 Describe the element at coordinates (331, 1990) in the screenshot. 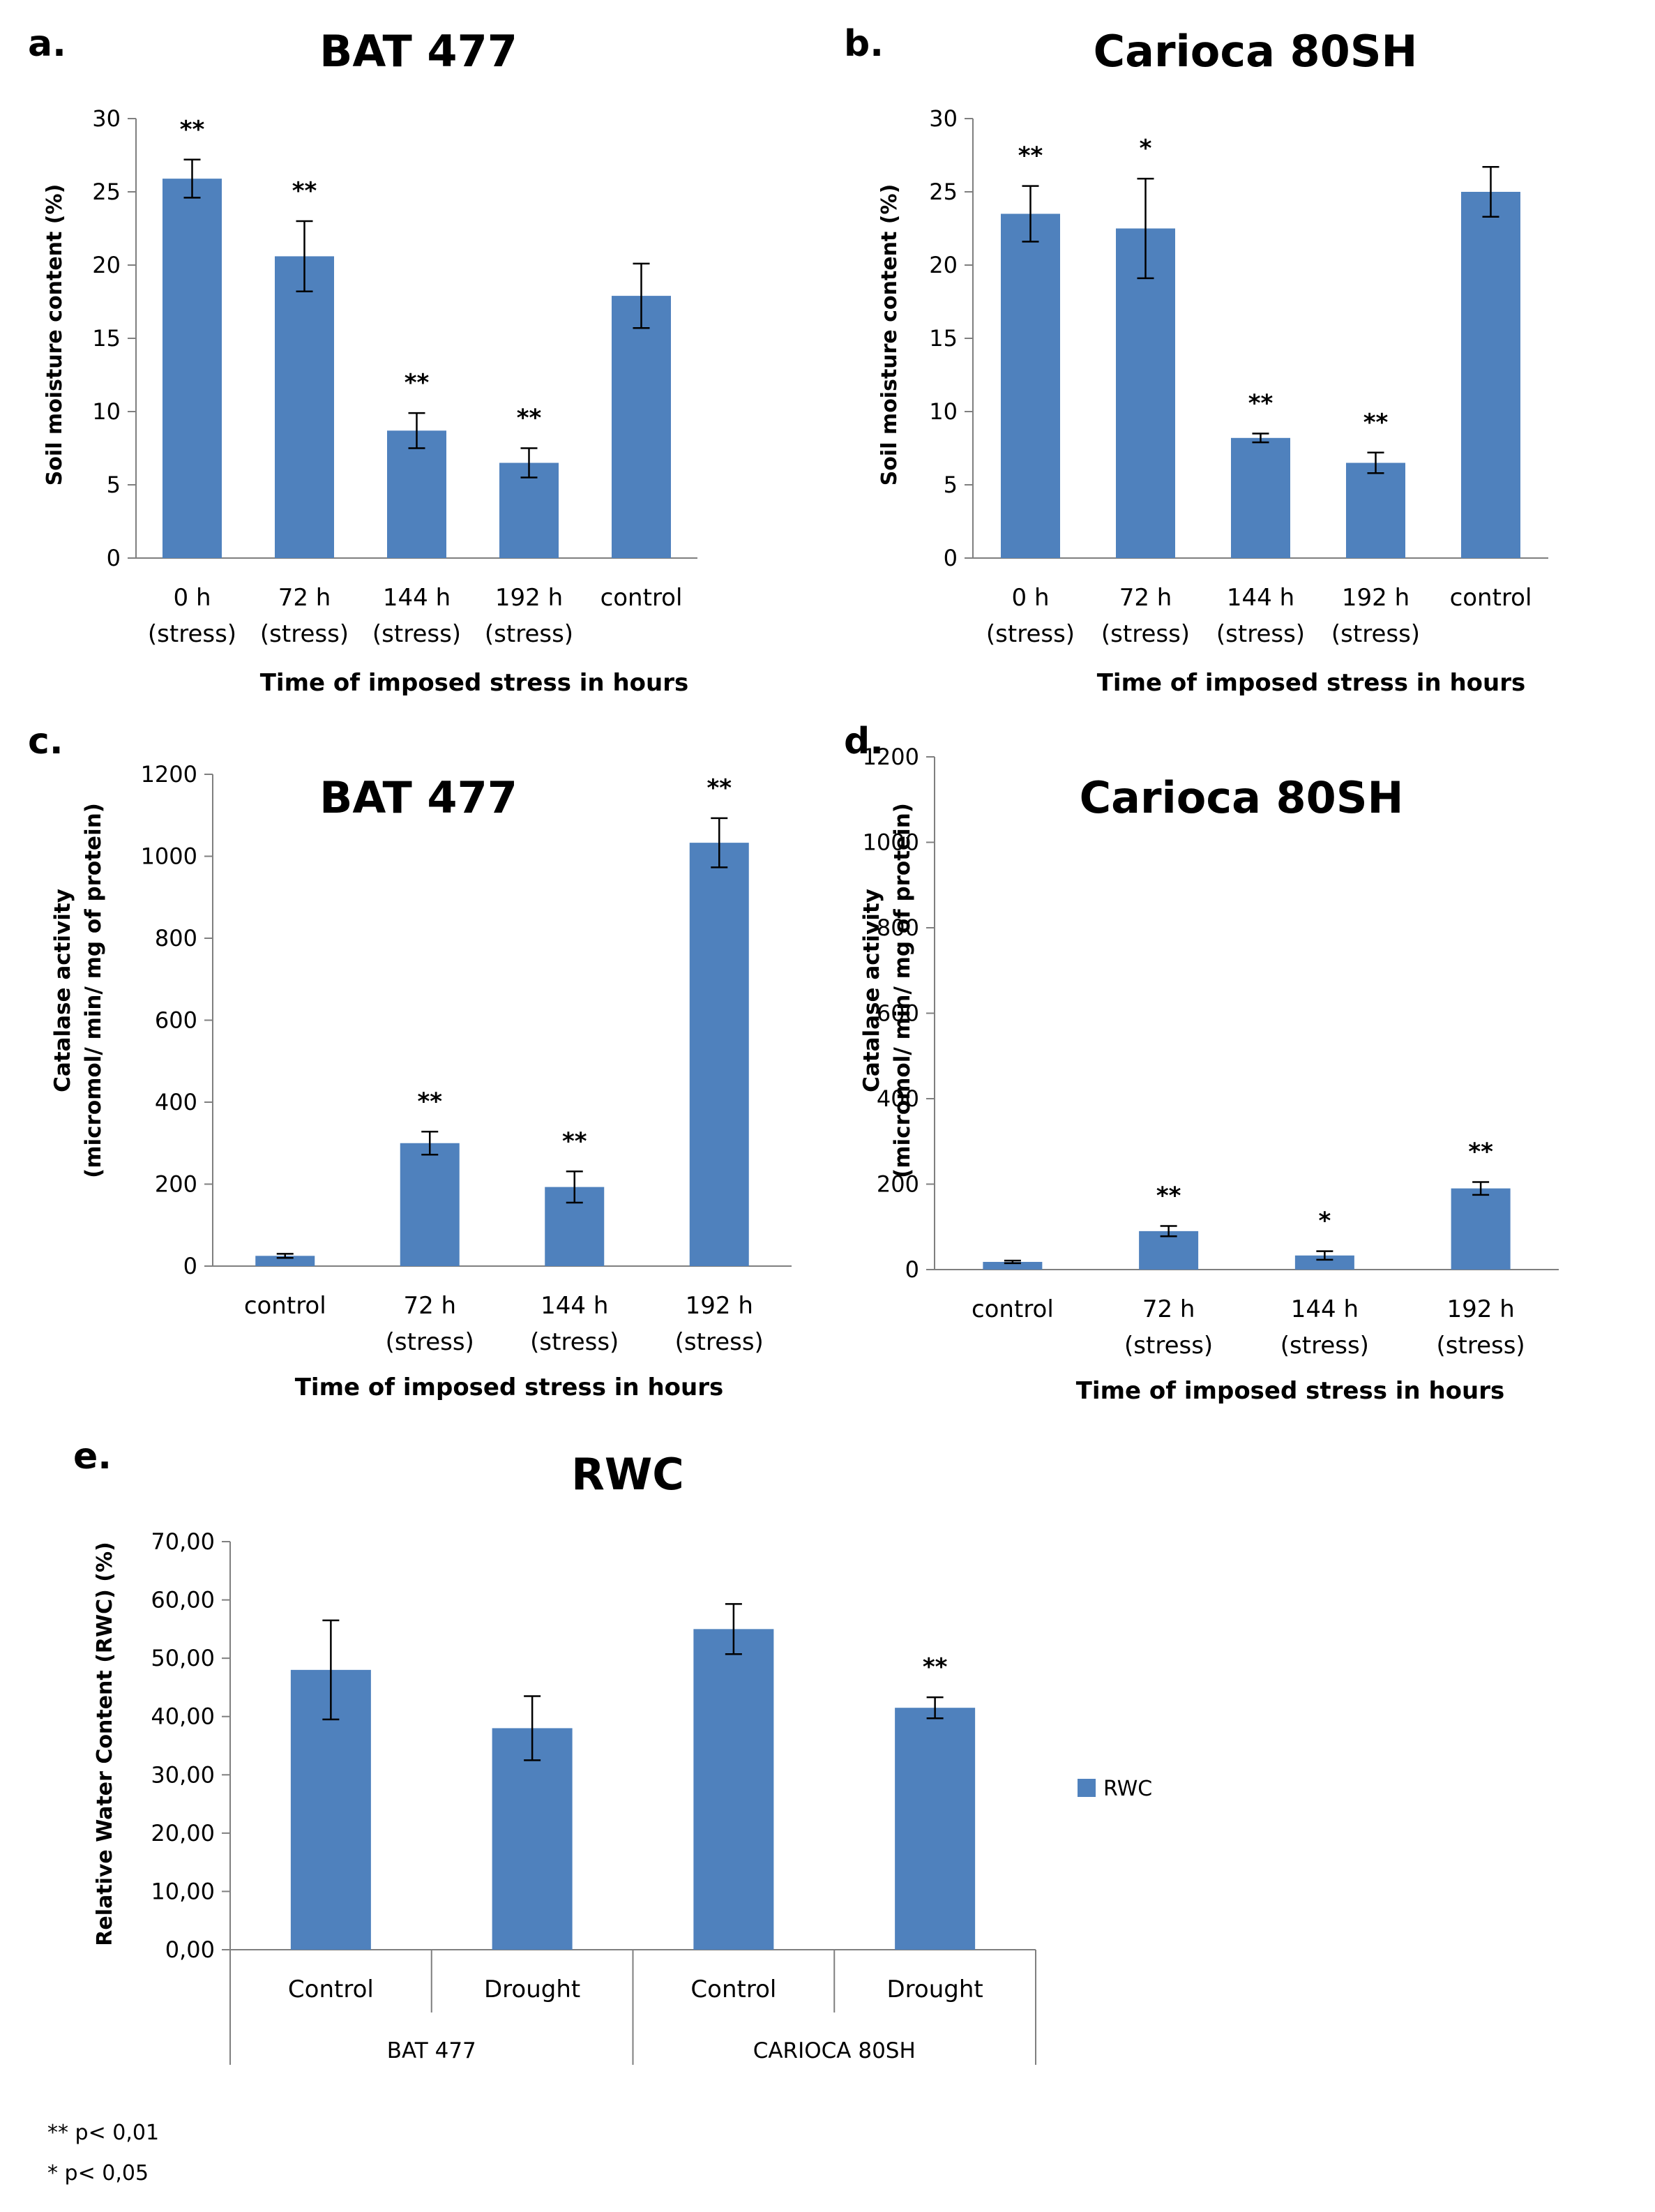

I see `x-tick-label: Control` at that location.